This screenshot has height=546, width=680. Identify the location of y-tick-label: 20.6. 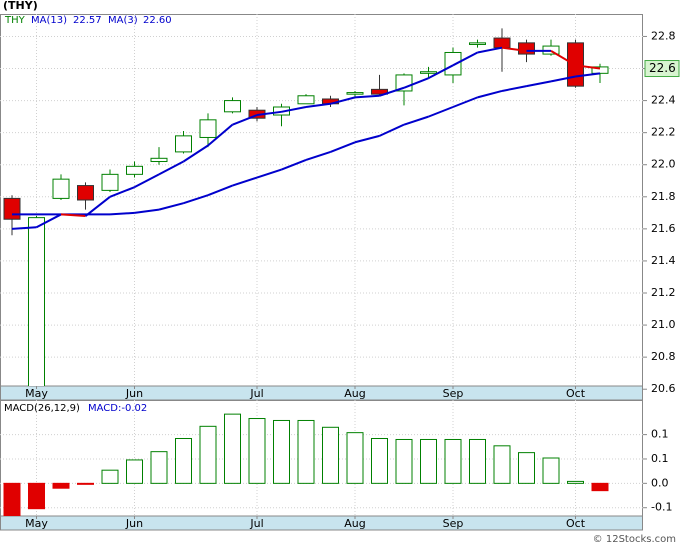
(663, 388).